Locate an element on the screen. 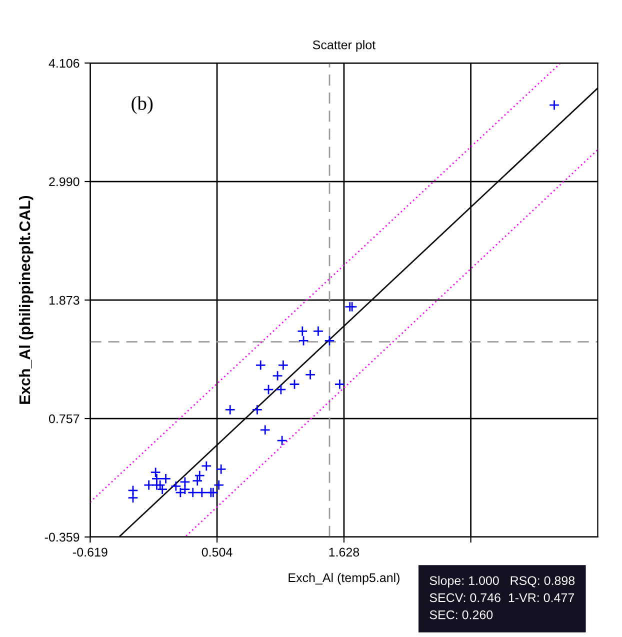 The width and height of the screenshot is (622, 637). y-tick-label: -0.359 is located at coordinates (62, 537).